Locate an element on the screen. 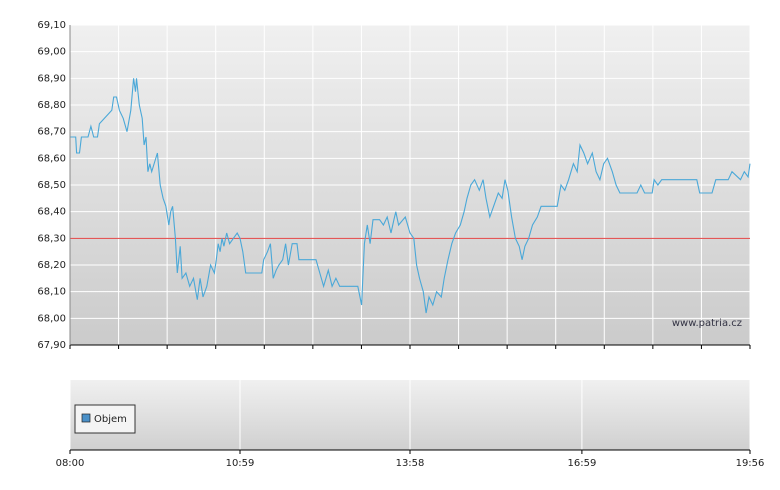  y-tick-label: 69,10 is located at coordinates (51, 25).